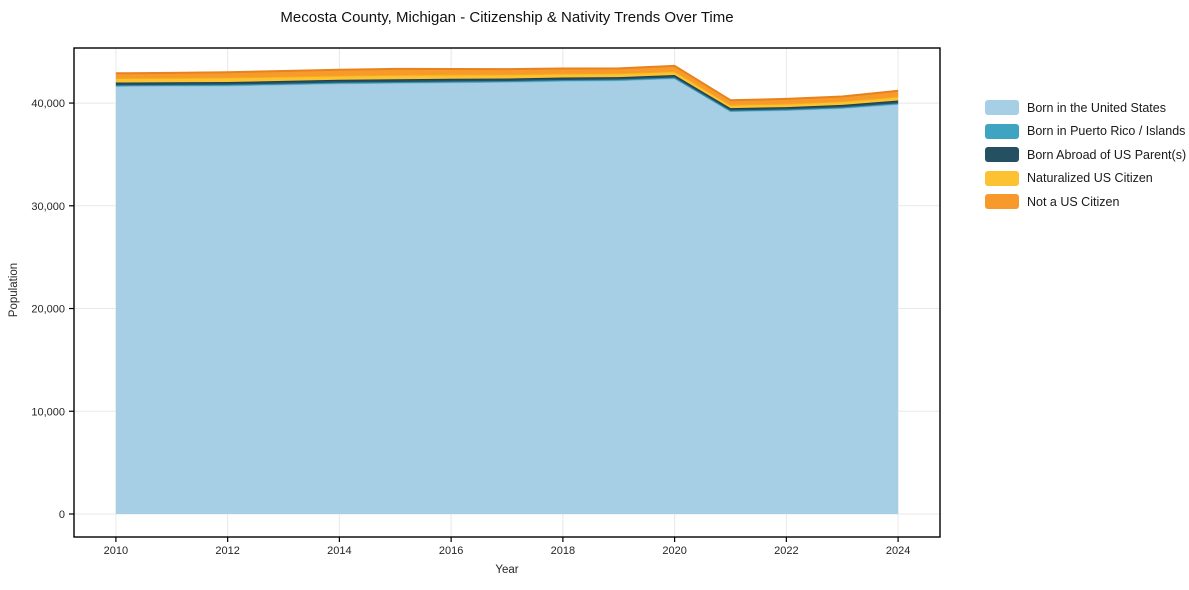 The width and height of the screenshot is (1189, 590). Describe the element at coordinates (1106, 131) in the screenshot. I see `legend-label-puerto-rico: Born in Puerto Rico / Islands` at that location.